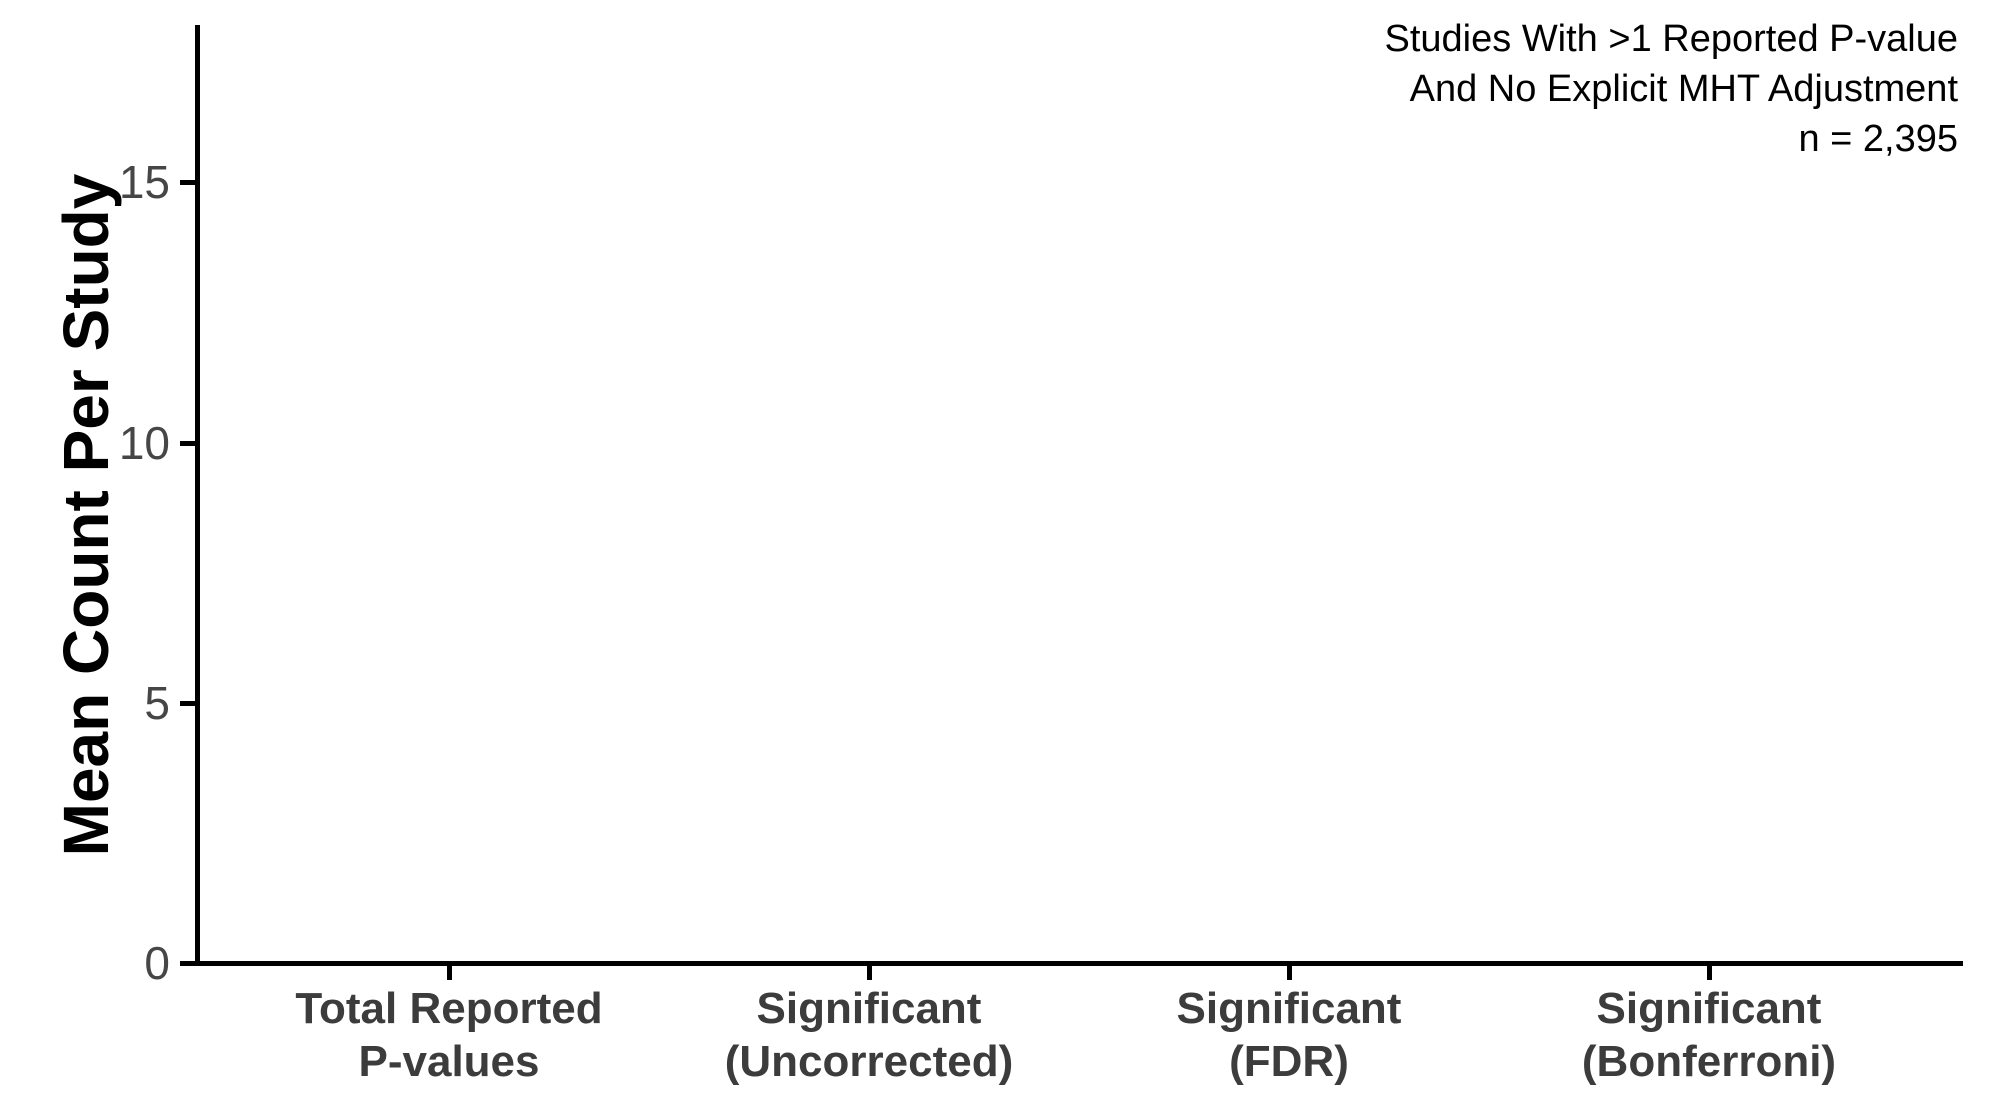 The height and width of the screenshot is (1113, 2016). I want to click on x-category-line-2: P-values, so click(449, 1061).